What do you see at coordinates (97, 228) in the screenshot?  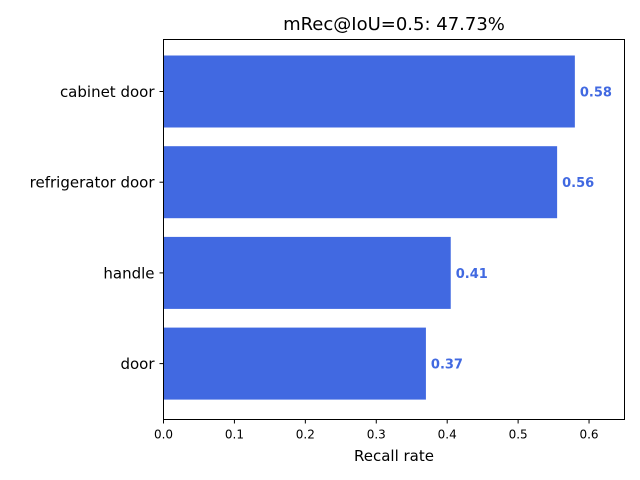 I see `category-labels: cabinet door refrigerator door handle door` at bounding box center [97, 228].